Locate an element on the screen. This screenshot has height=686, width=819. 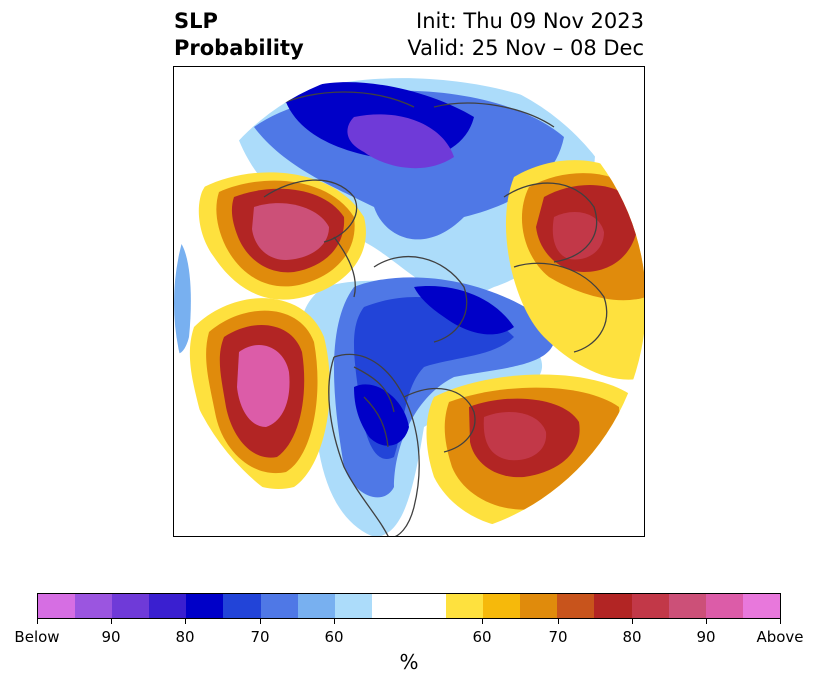
below-region-strong is located at coordinates (400, 141).